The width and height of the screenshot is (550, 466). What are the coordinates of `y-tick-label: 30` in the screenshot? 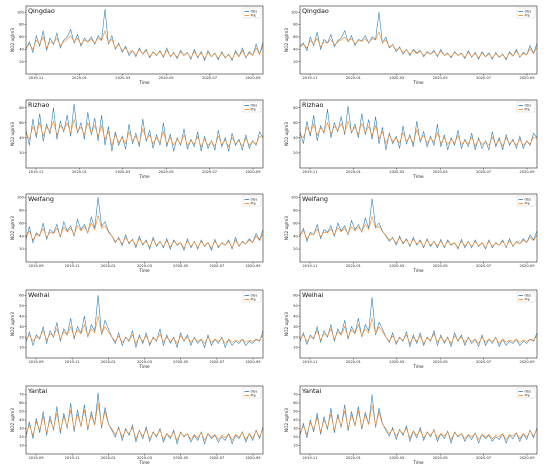 It's located at (21, 429).